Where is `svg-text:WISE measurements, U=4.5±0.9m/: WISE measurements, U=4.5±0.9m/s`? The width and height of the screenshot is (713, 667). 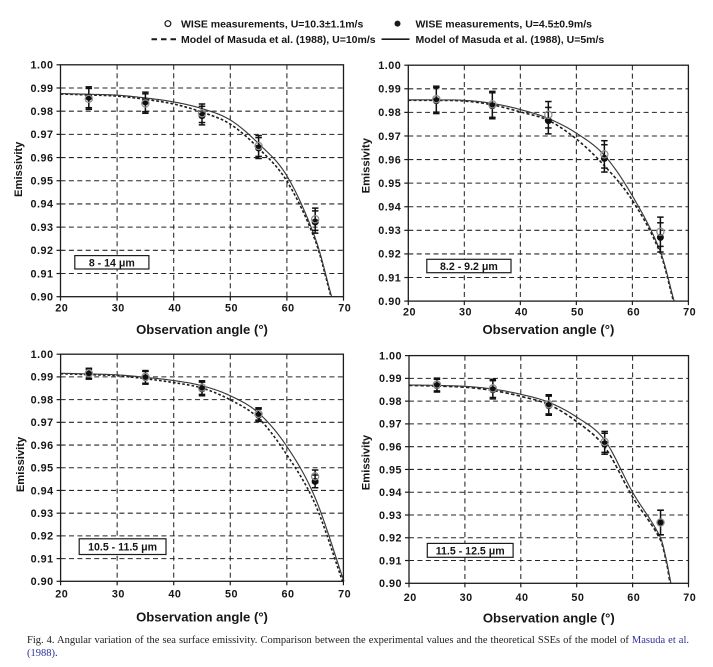 svg-text:WISE measurements, U=4.5±0.9m/: WISE measurements, U=4.5±0.9m/s is located at coordinates (504, 24).